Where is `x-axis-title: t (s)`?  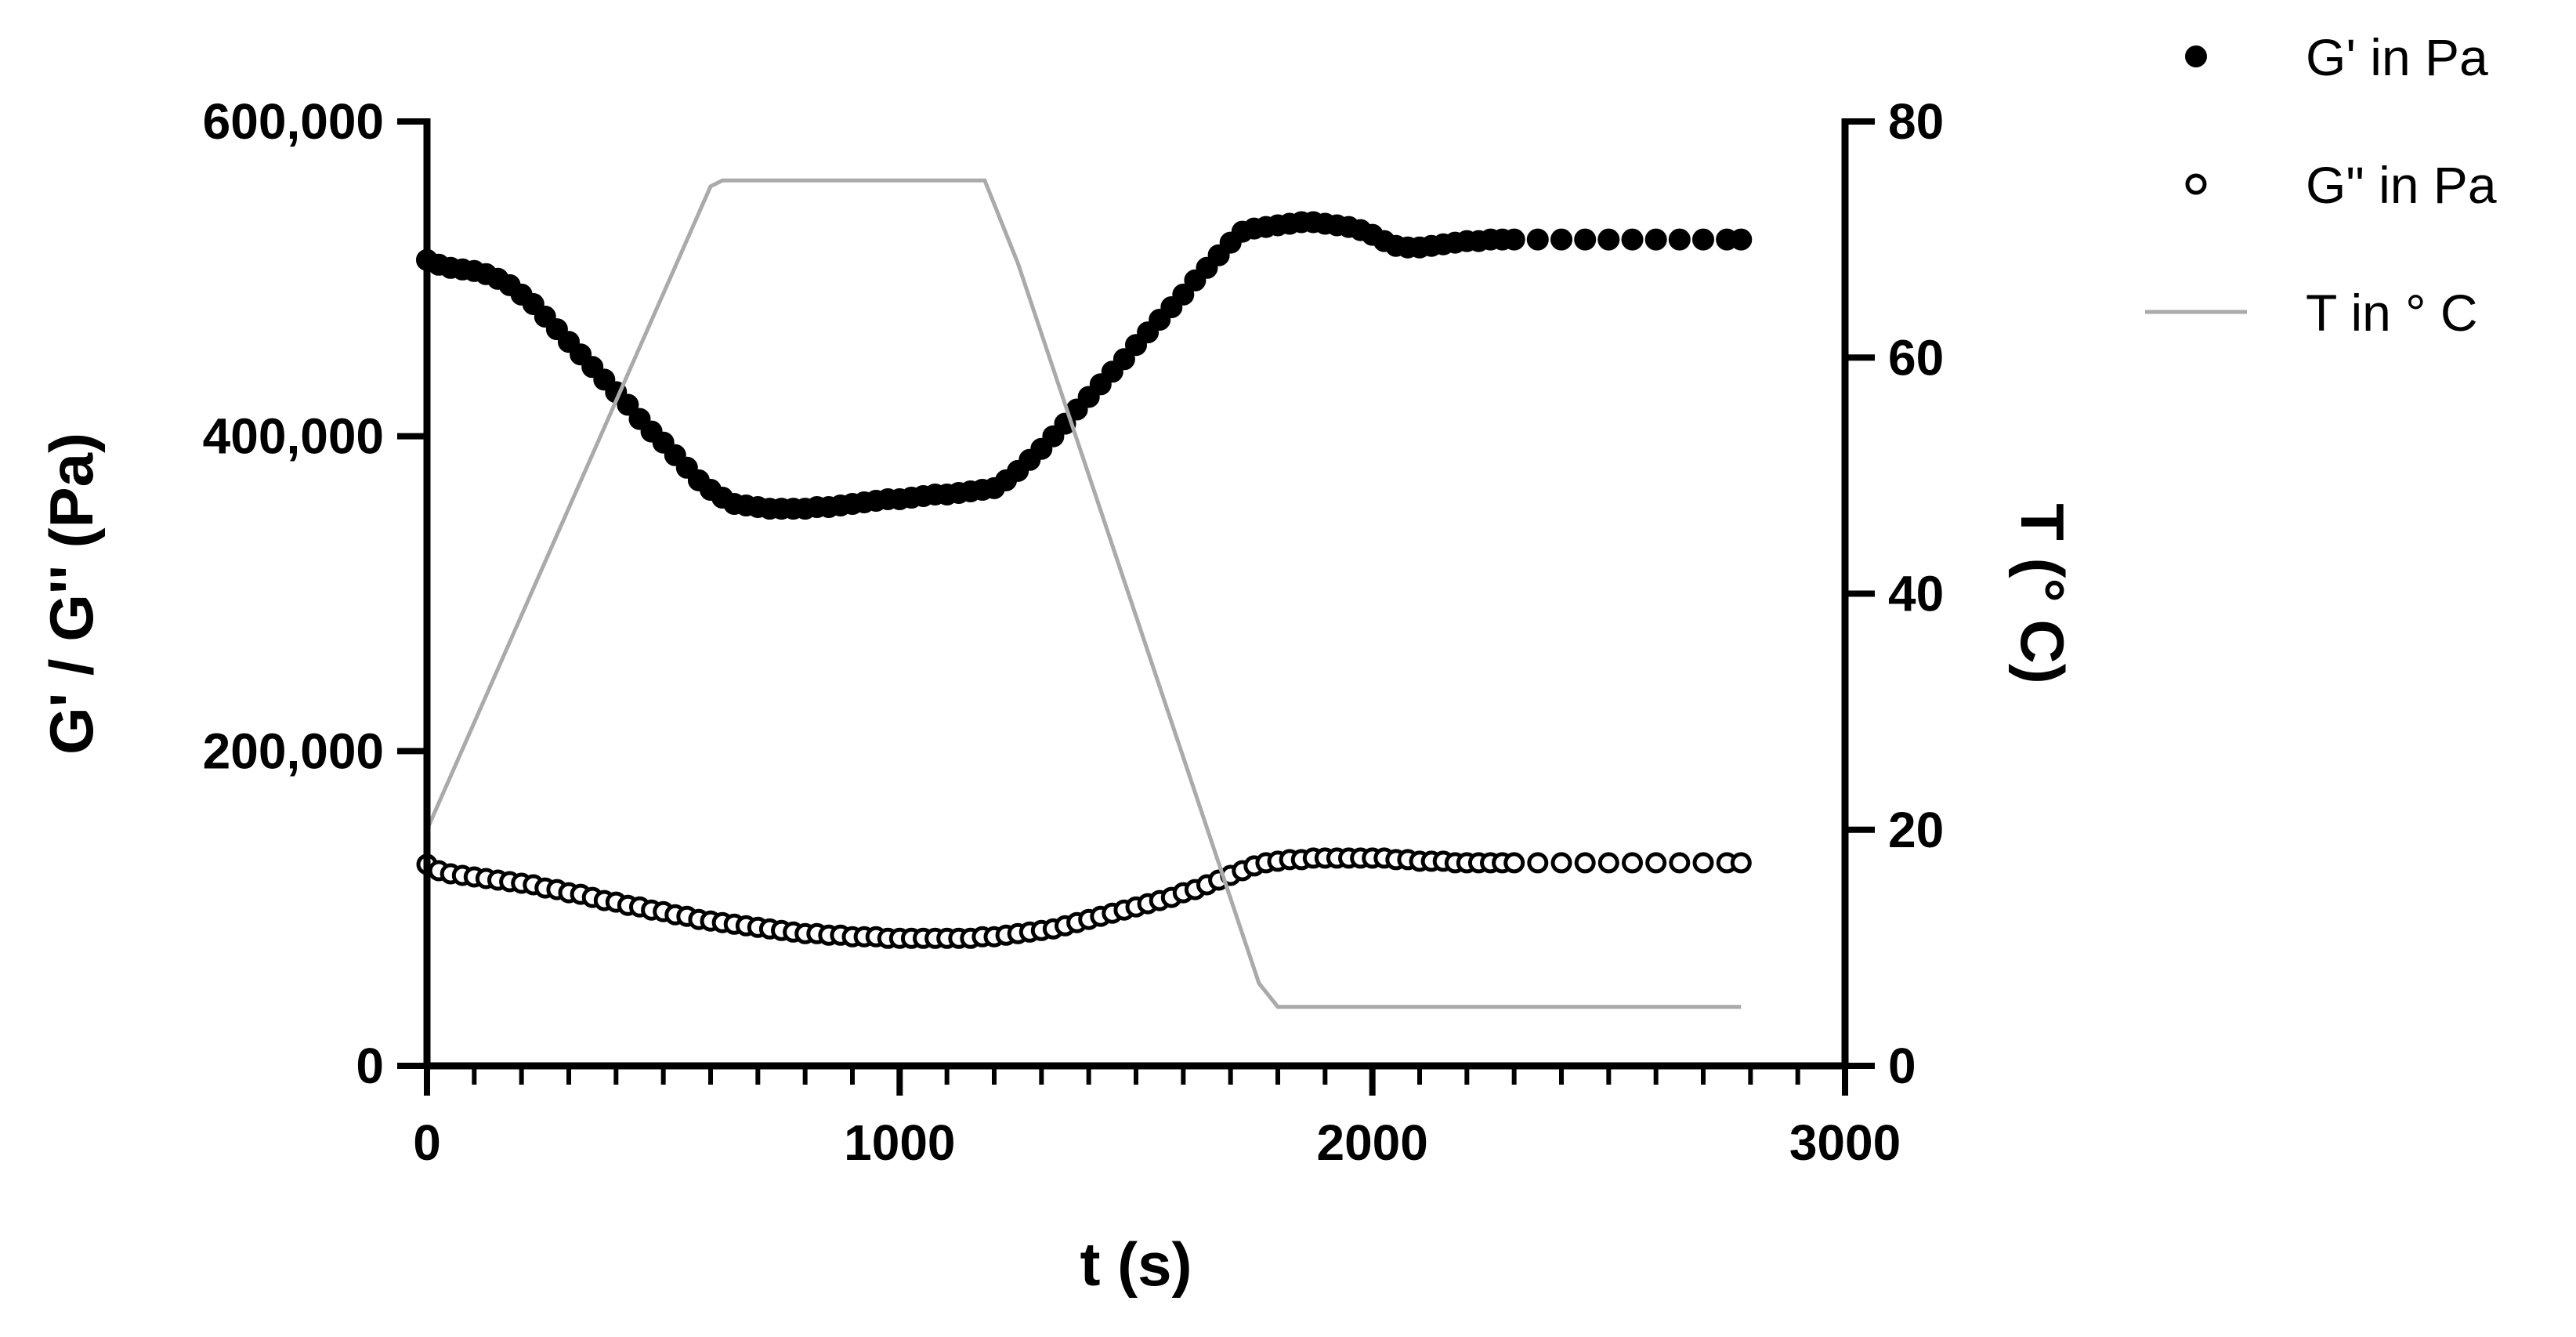 x-axis-title: t (s) is located at coordinates (1136, 1265).